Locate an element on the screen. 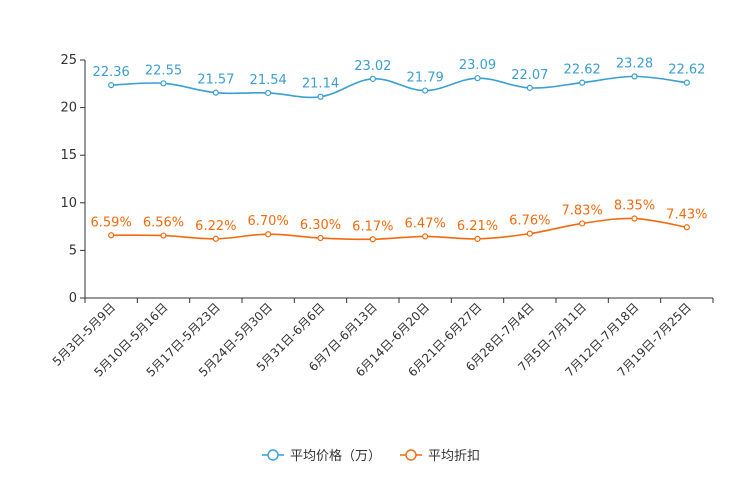  data-label: 6.76% is located at coordinates (529, 221).